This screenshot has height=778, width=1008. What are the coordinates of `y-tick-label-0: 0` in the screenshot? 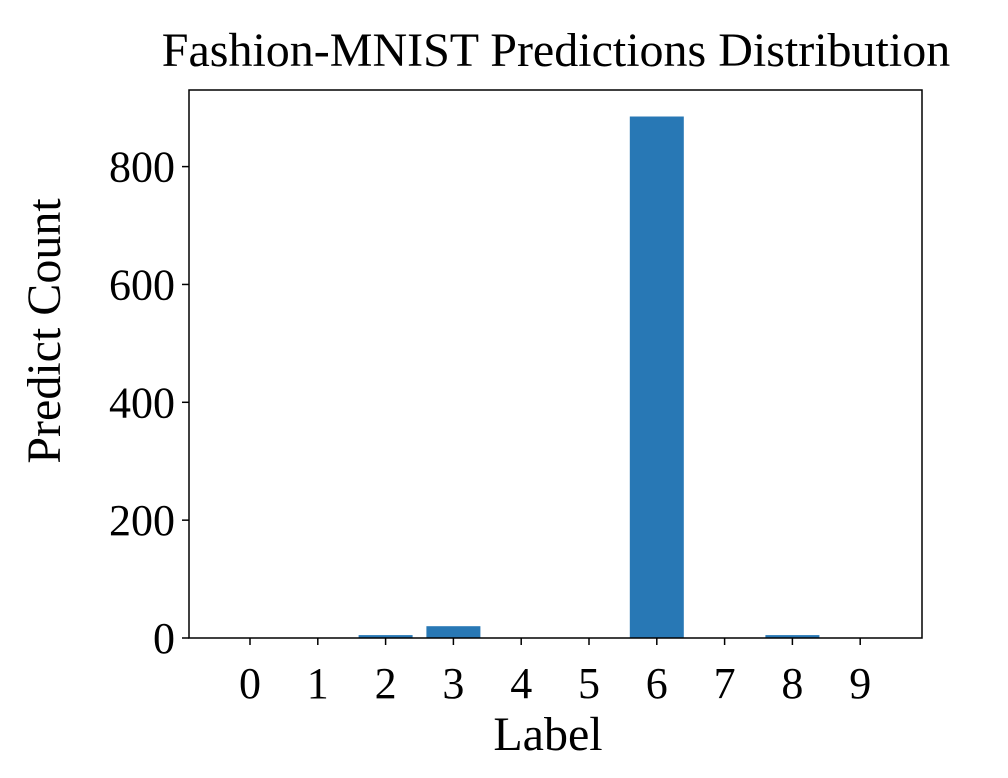 It's located at (164, 638).